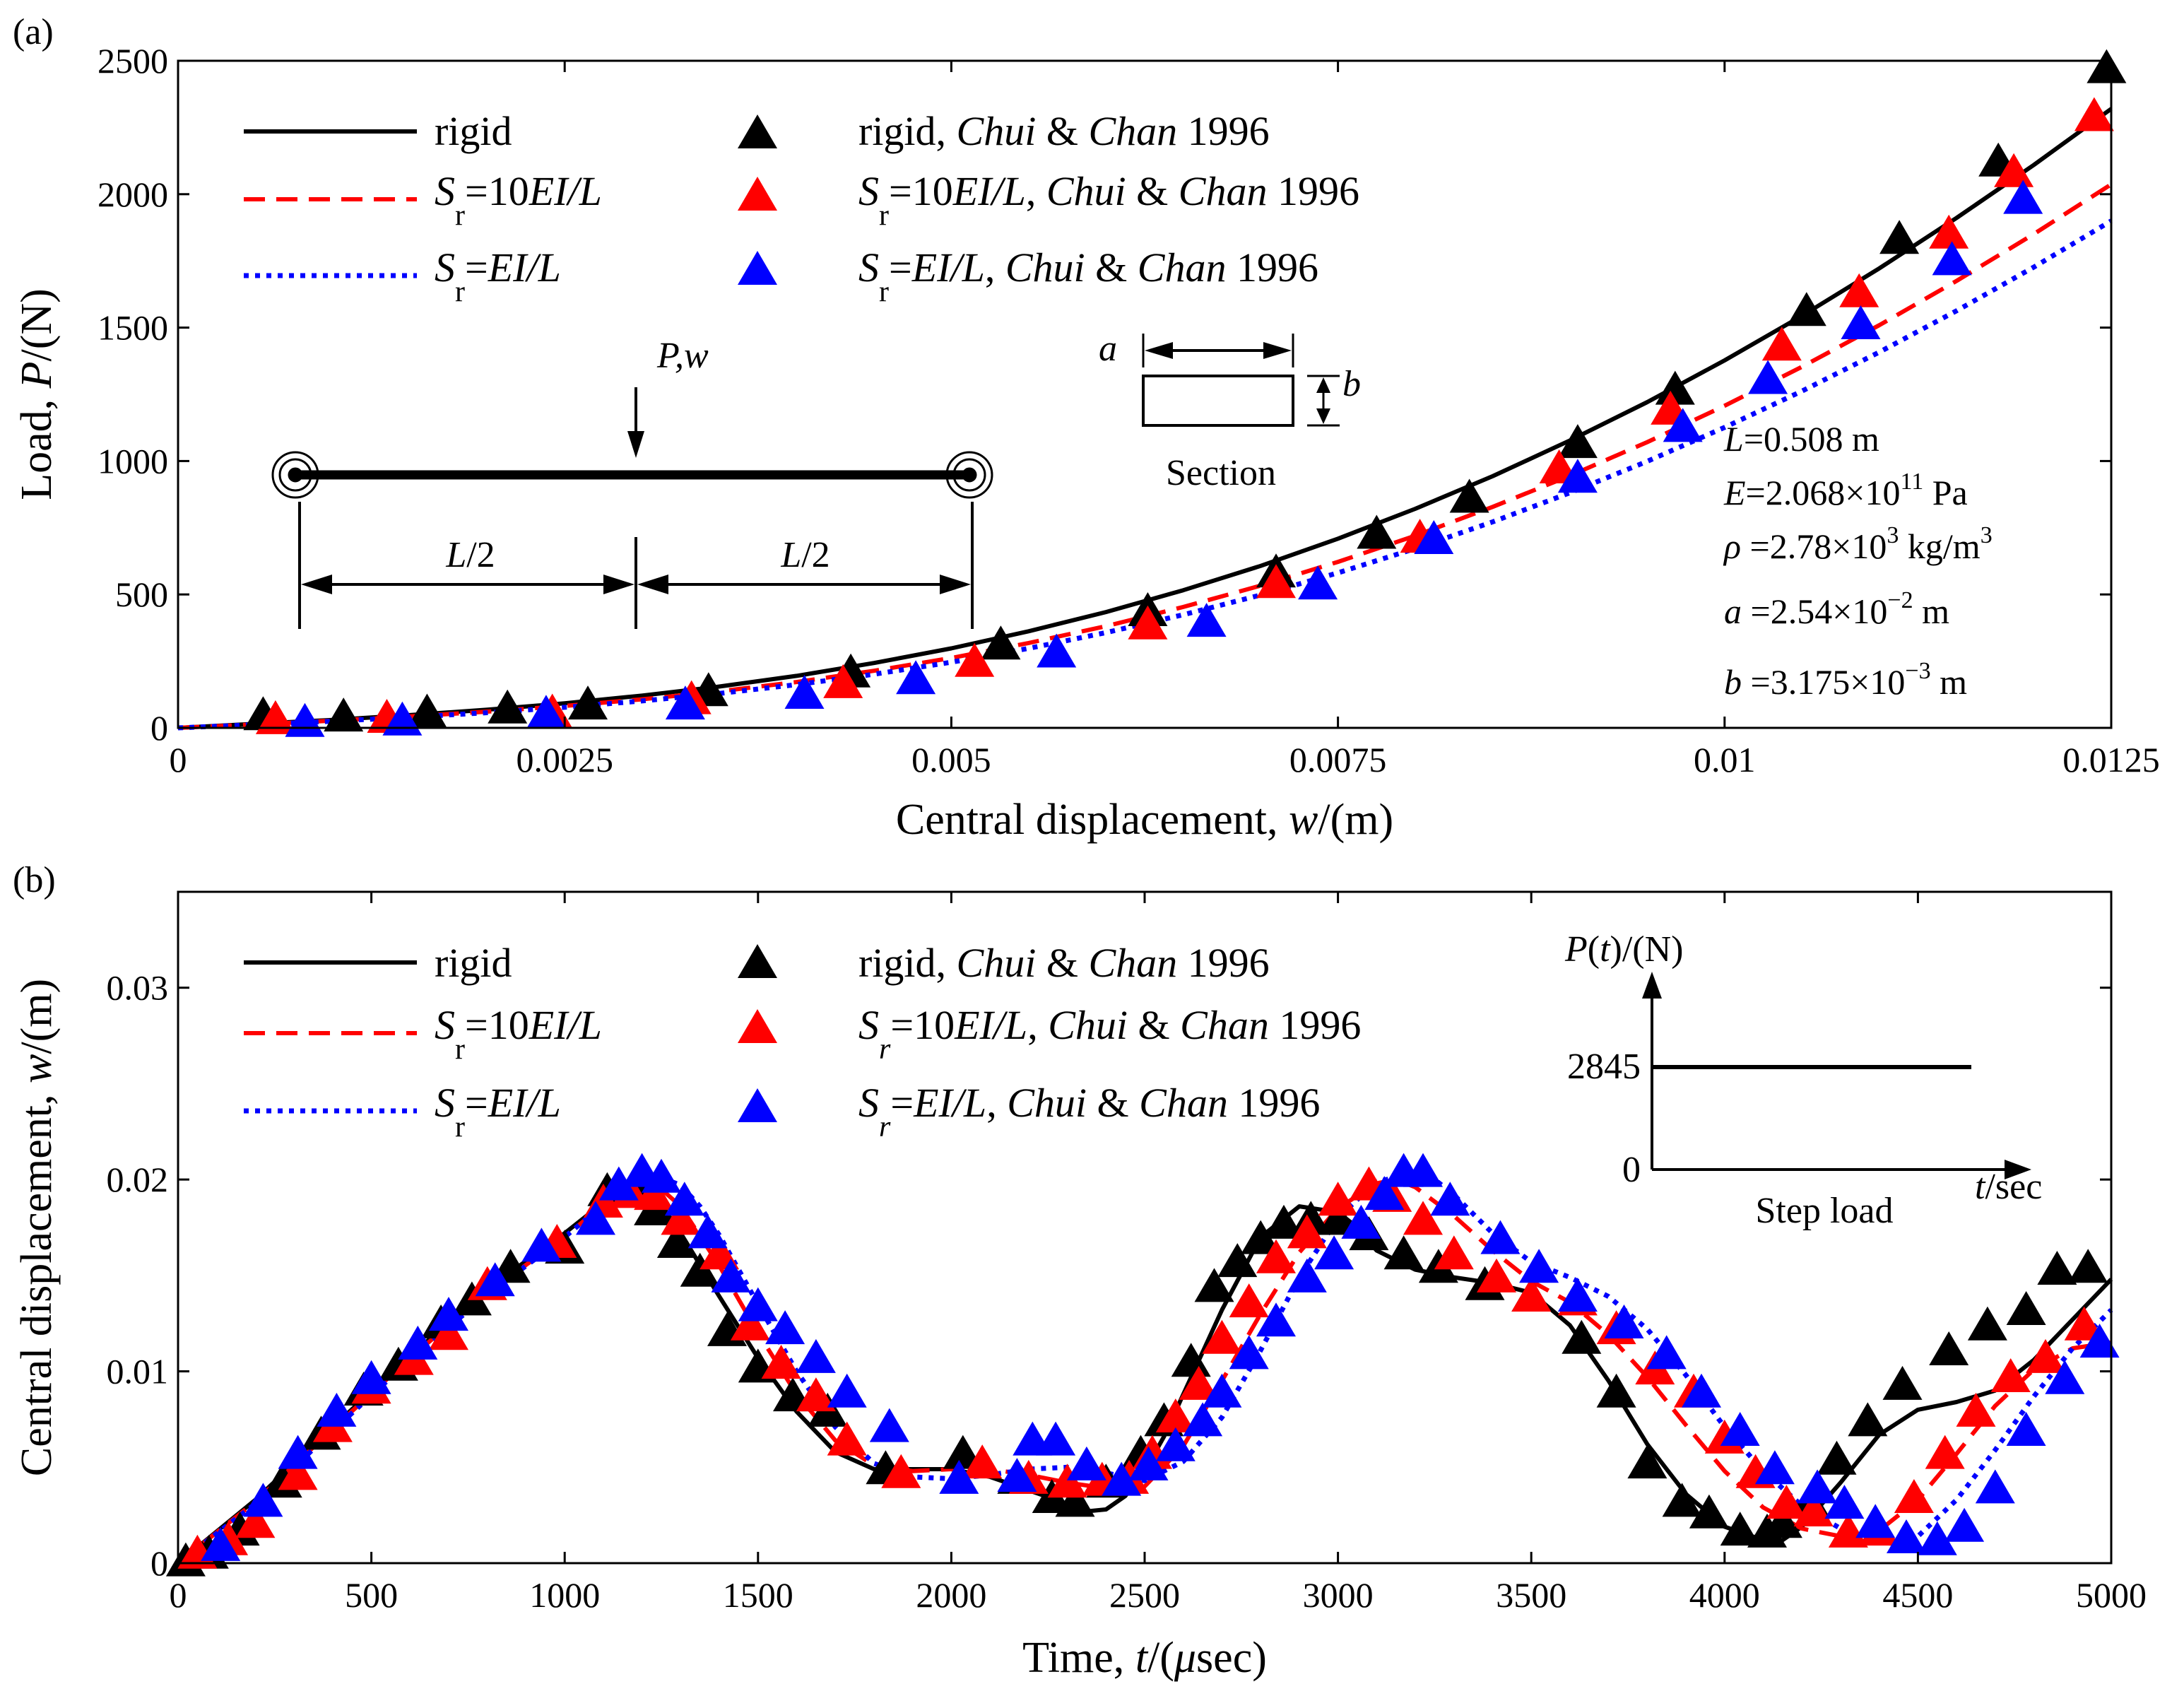  Describe the element at coordinates (951, 759) in the screenshot. I see `panel-a-xtick-label: 0.005` at that location.